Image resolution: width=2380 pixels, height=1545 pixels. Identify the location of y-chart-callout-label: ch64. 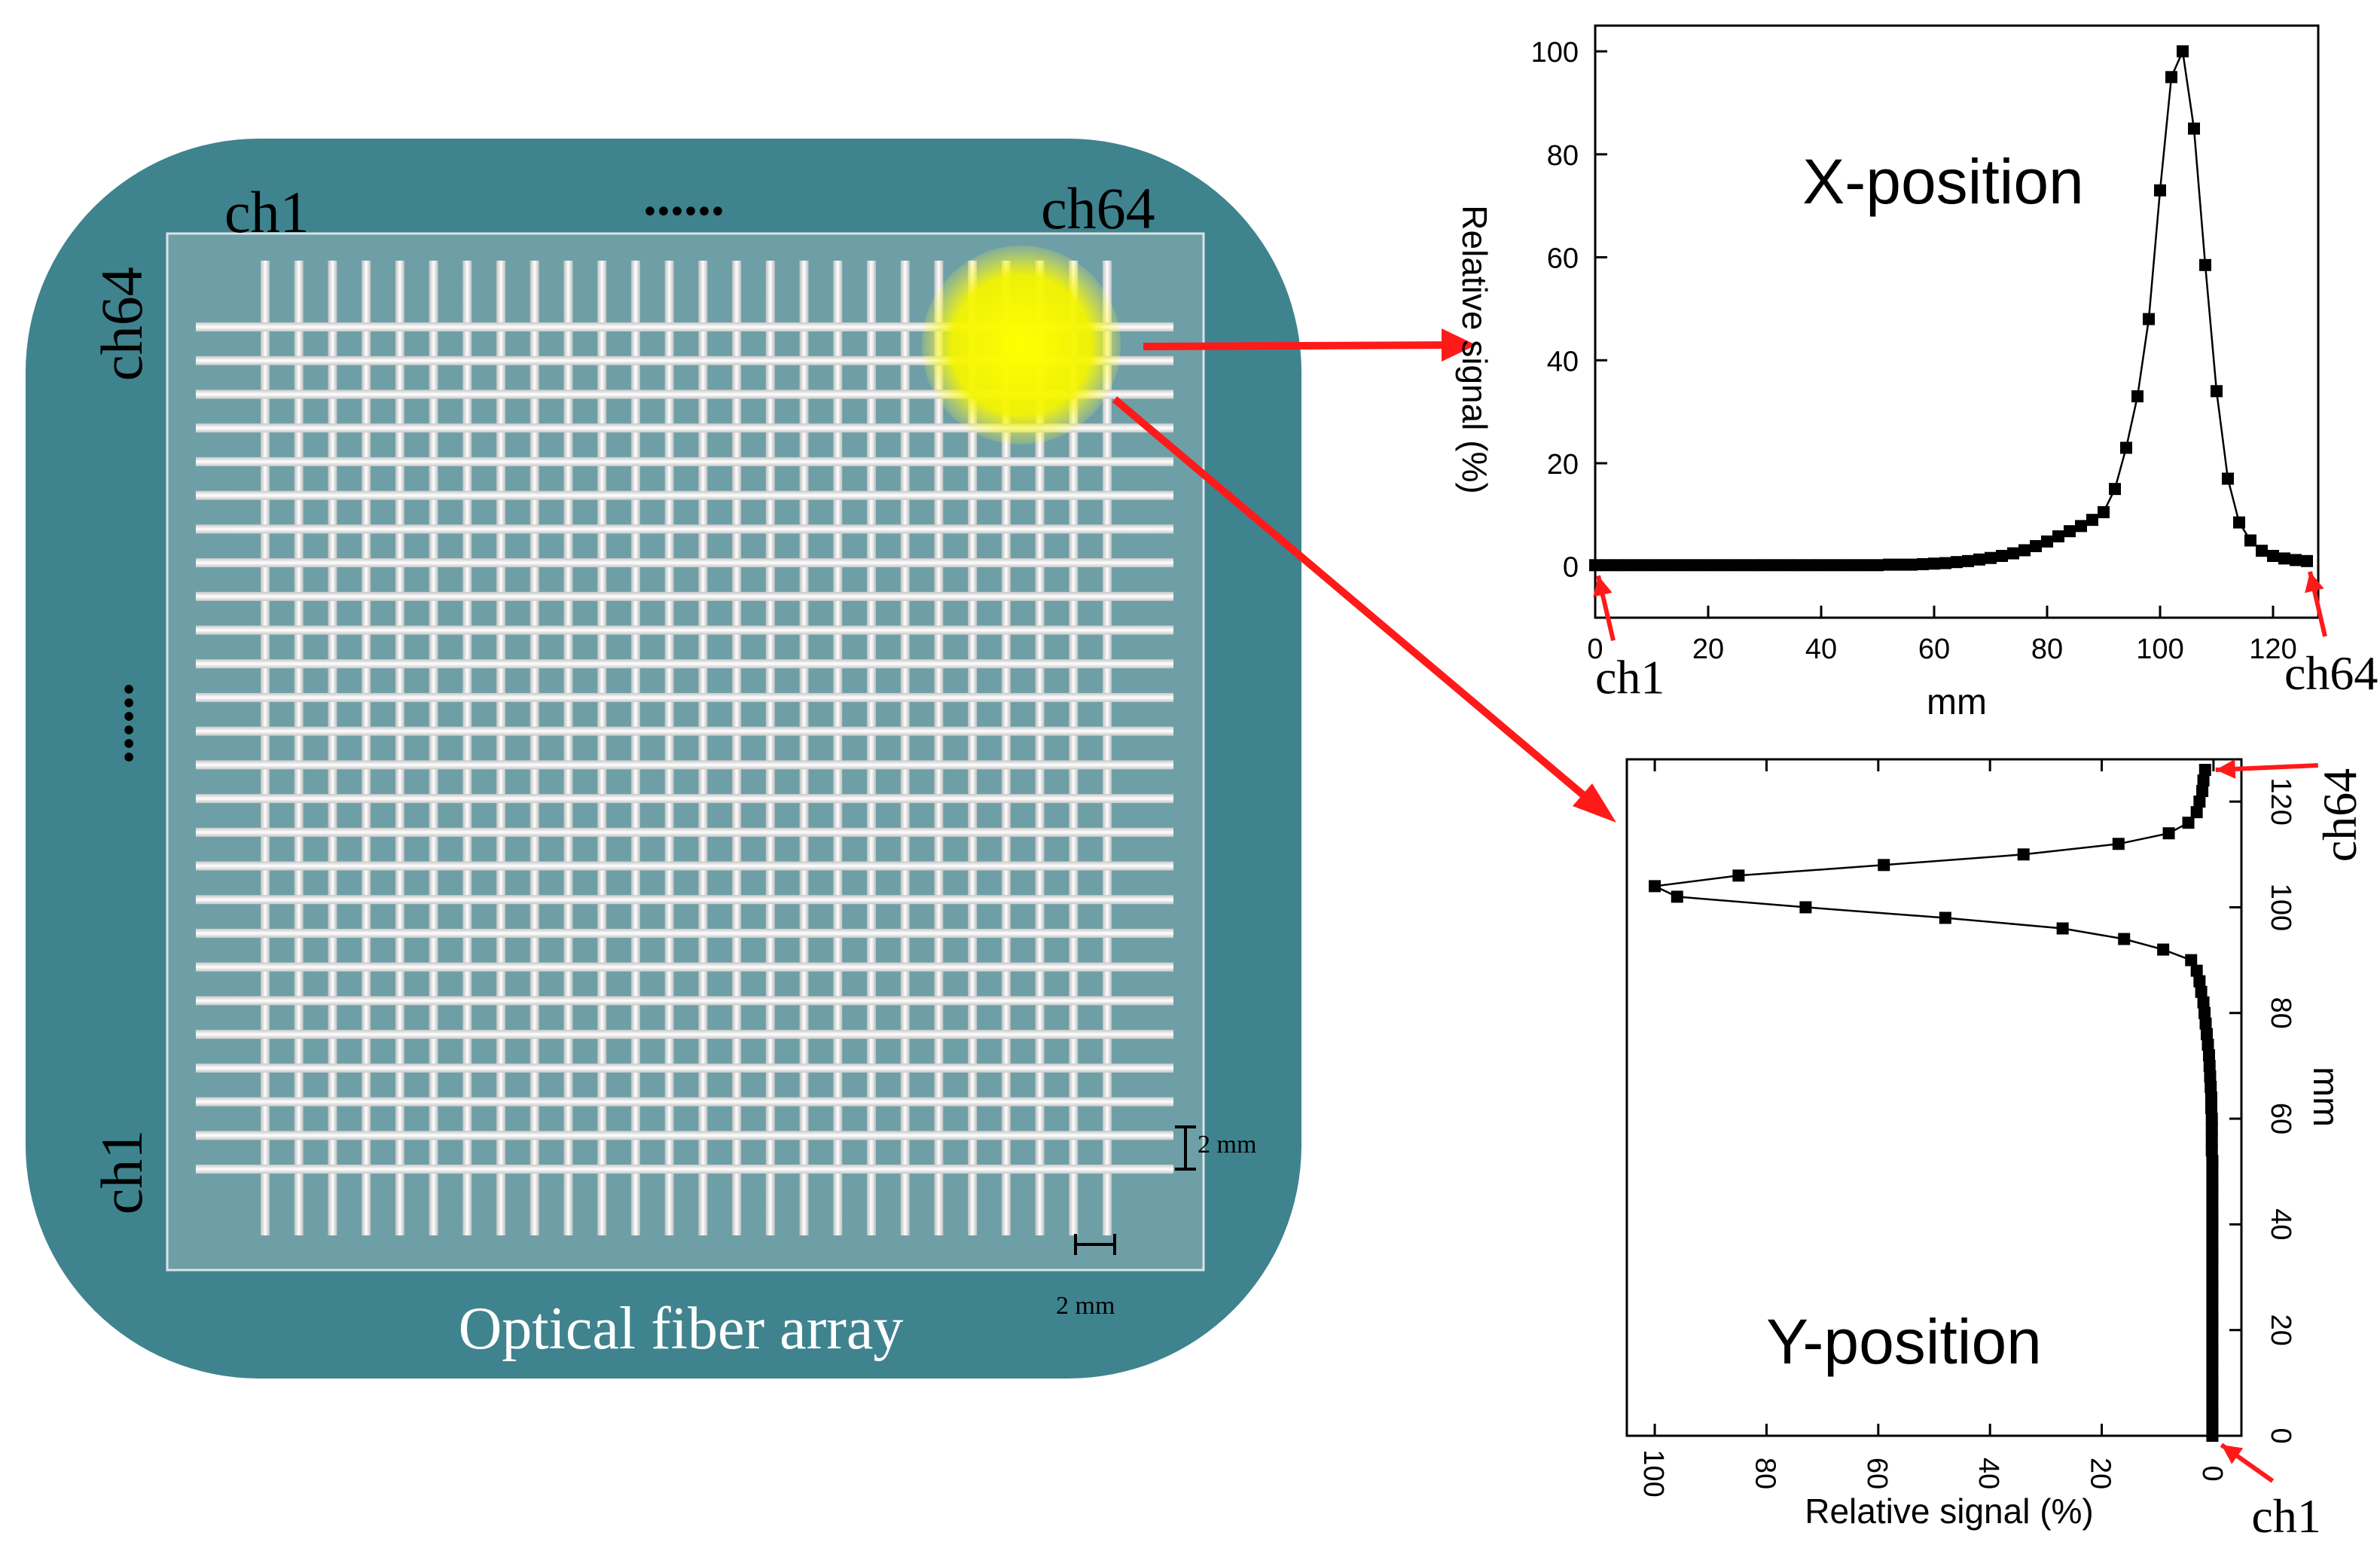
(2339, 815).